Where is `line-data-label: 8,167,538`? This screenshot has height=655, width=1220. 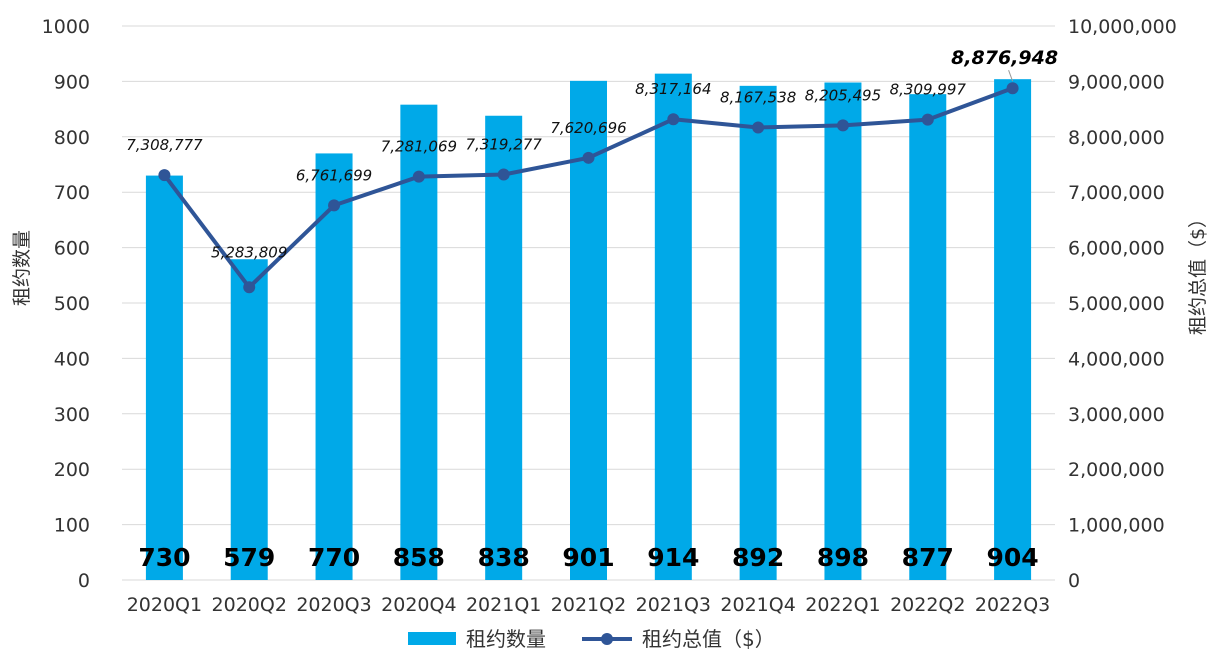
line-data-label: 8,167,538 is located at coordinates (758, 98).